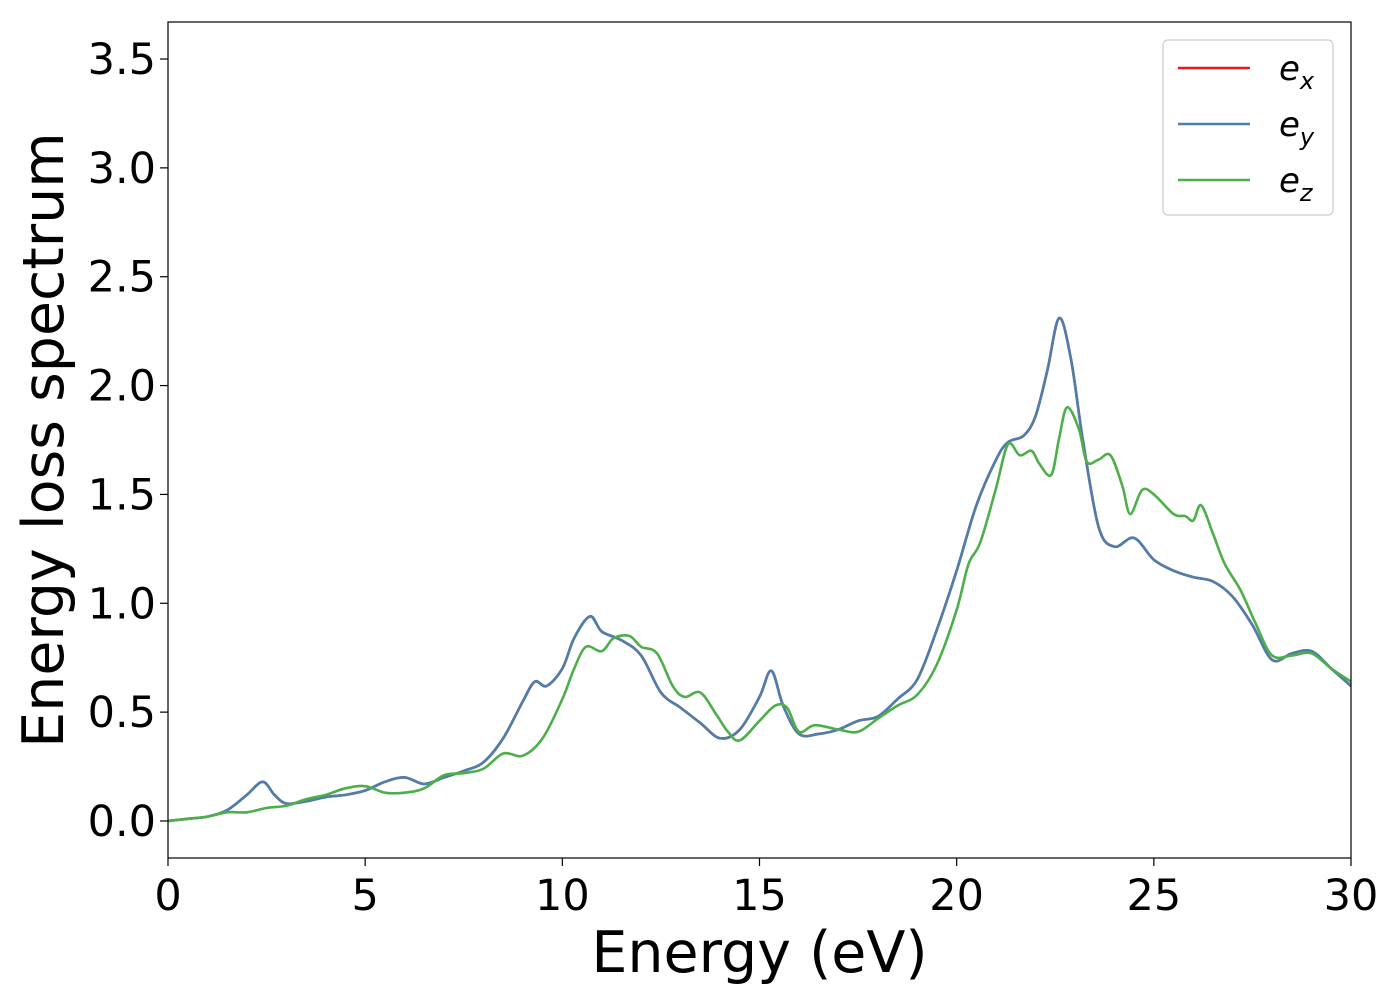  I want to click on y-axis: 0.0 0.5 1.0 1.5 2.0 2.5 3.0 3.5, so click(128, 441).